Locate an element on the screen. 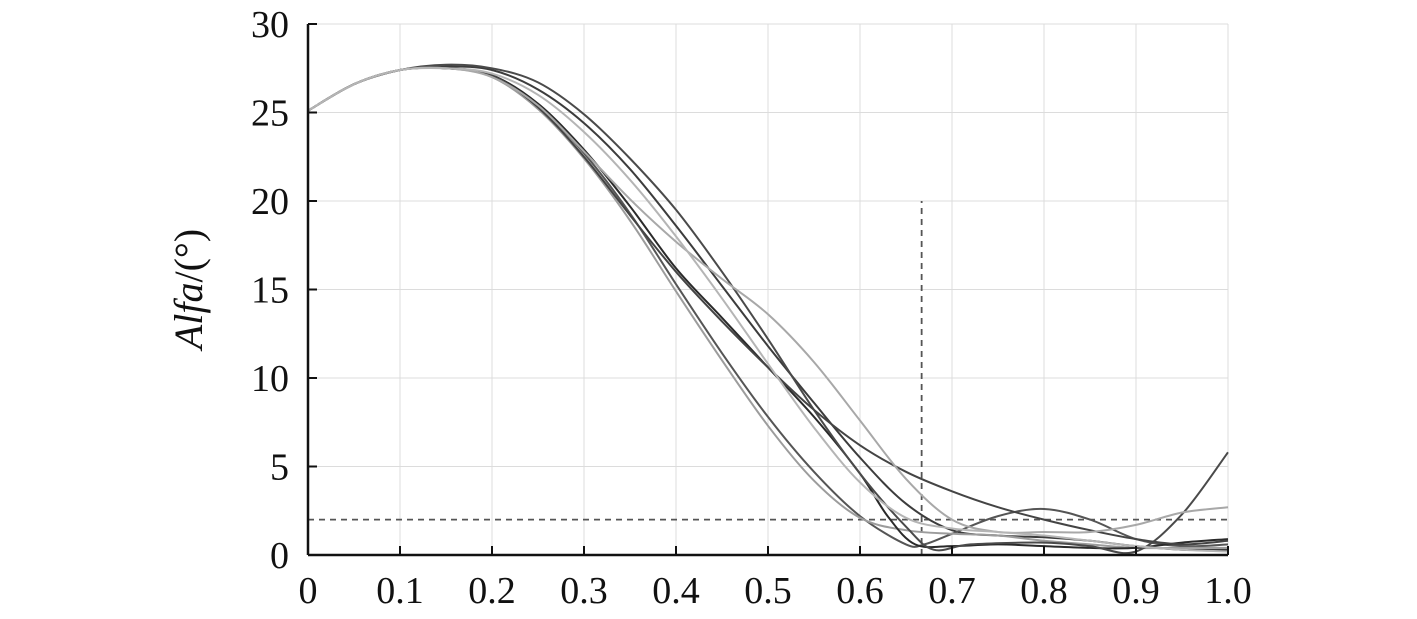  y-tick-label: 30 is located at coordinates (270, 25).